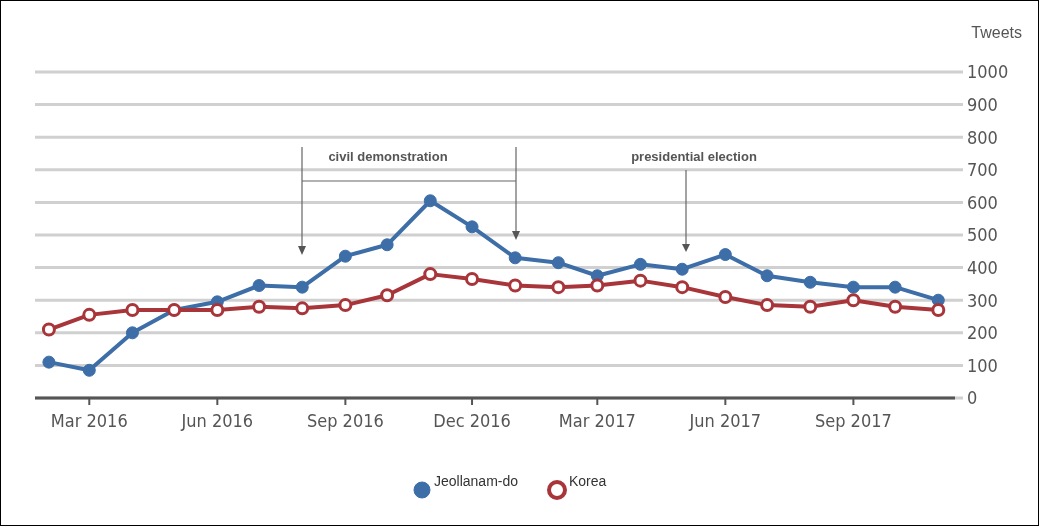 The height and width of the screenshot is (526, 1039). I want to click on legend-label: Korea, so click(588, 481).